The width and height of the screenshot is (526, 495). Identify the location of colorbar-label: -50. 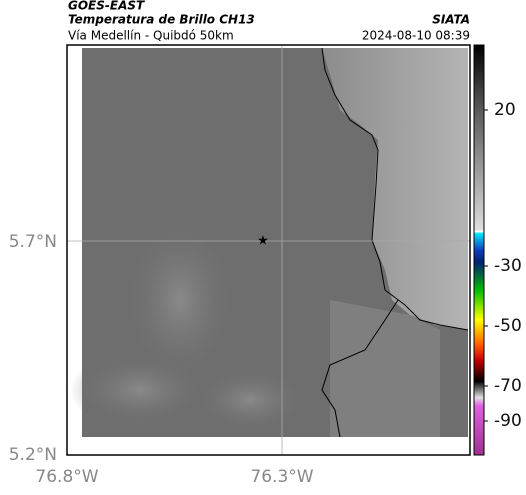
(508, 326).